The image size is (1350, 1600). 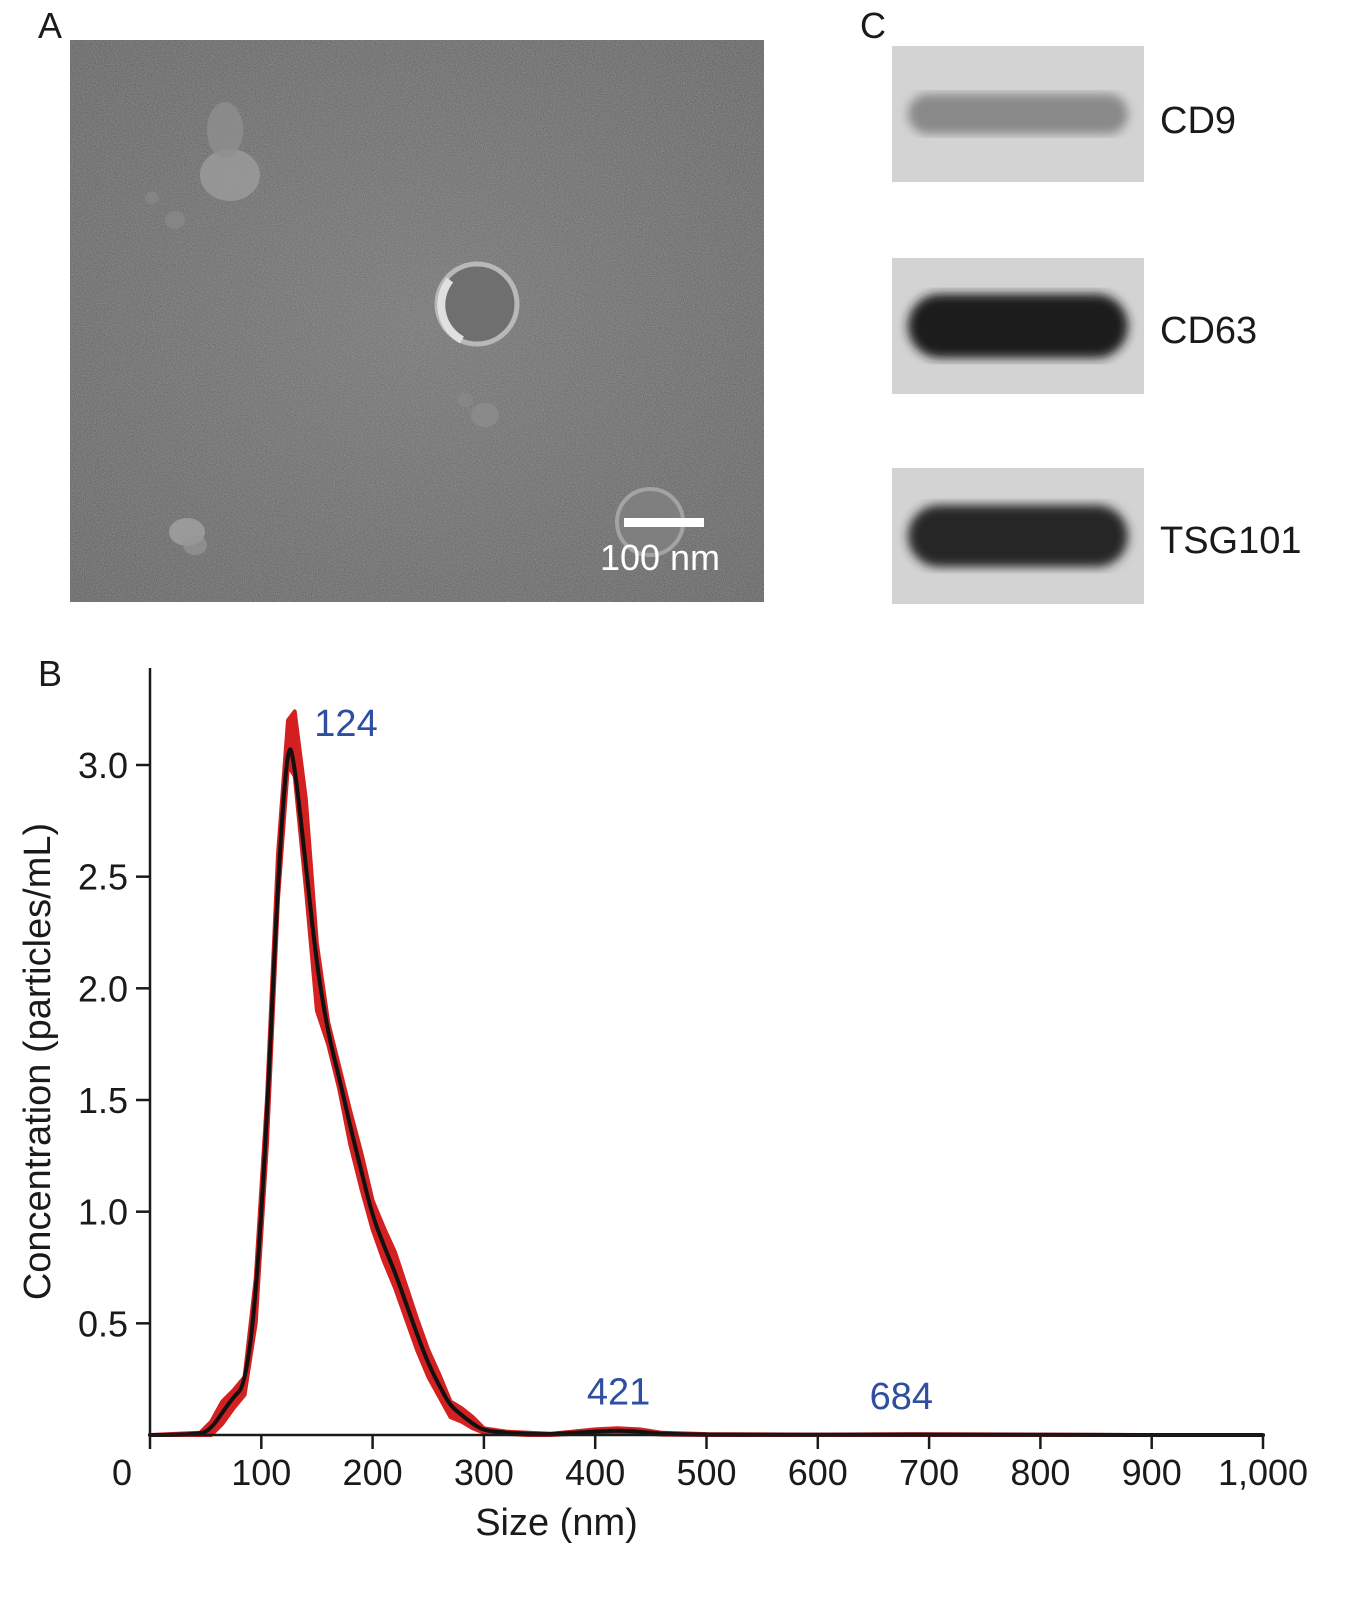 I want to click on peak-label: 421, so click(x=618, y=1393).